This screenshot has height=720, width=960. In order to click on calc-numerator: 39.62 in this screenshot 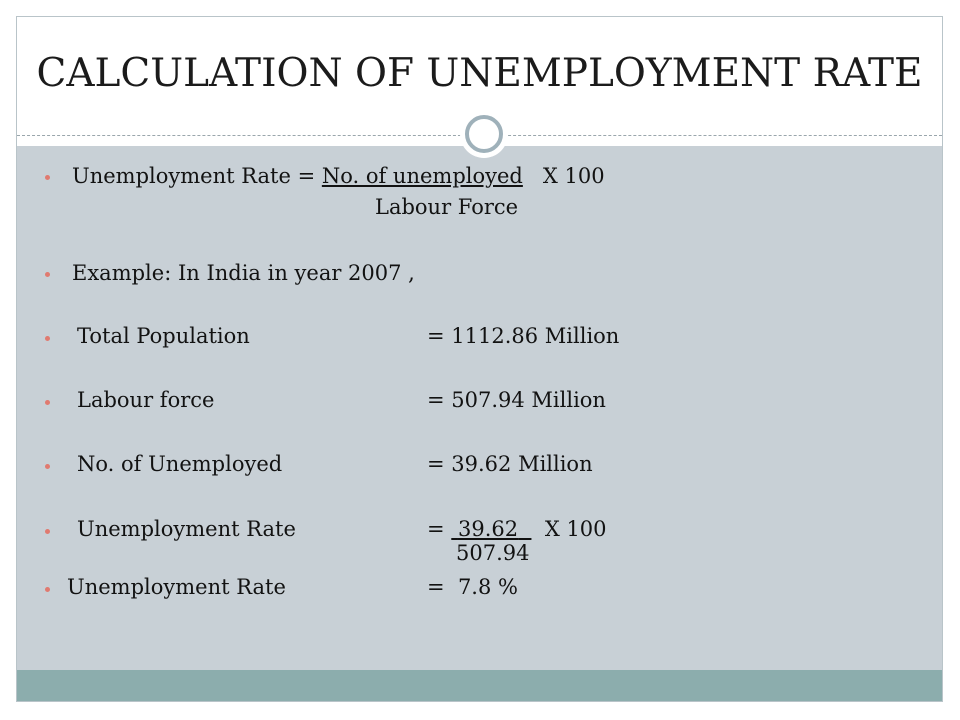, I will do `click(488, 529)`.